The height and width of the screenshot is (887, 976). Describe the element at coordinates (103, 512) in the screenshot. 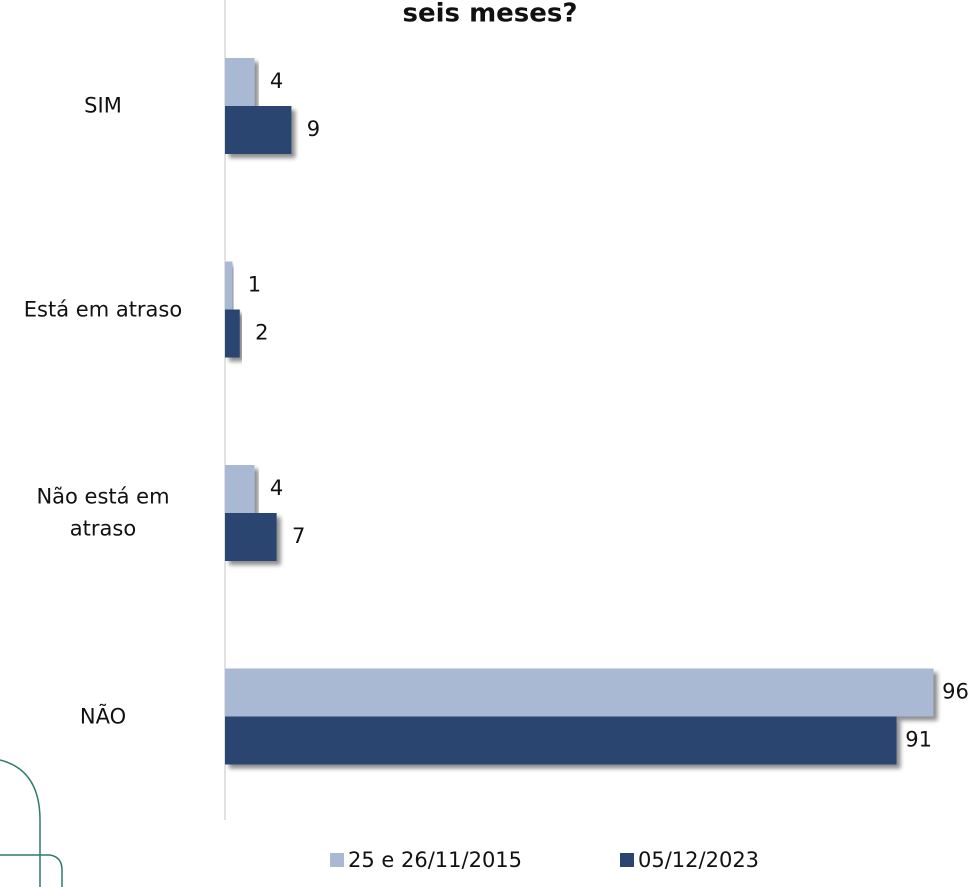

I see `category-label: Não está em atraso` at that location.